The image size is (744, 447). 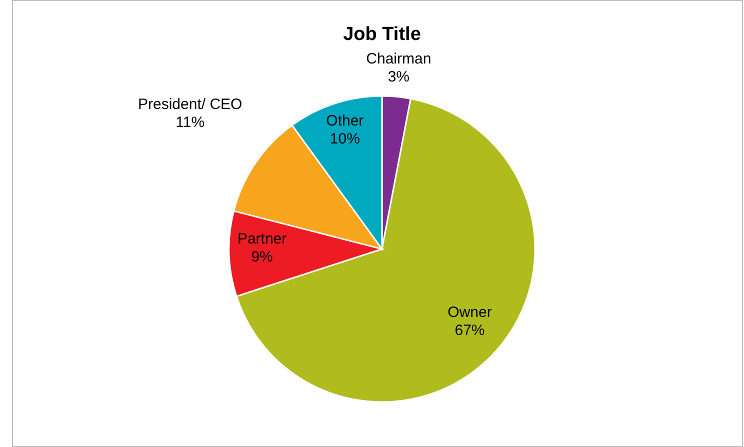 I want to click on slice-label: Other, so click(x=345, y=121).